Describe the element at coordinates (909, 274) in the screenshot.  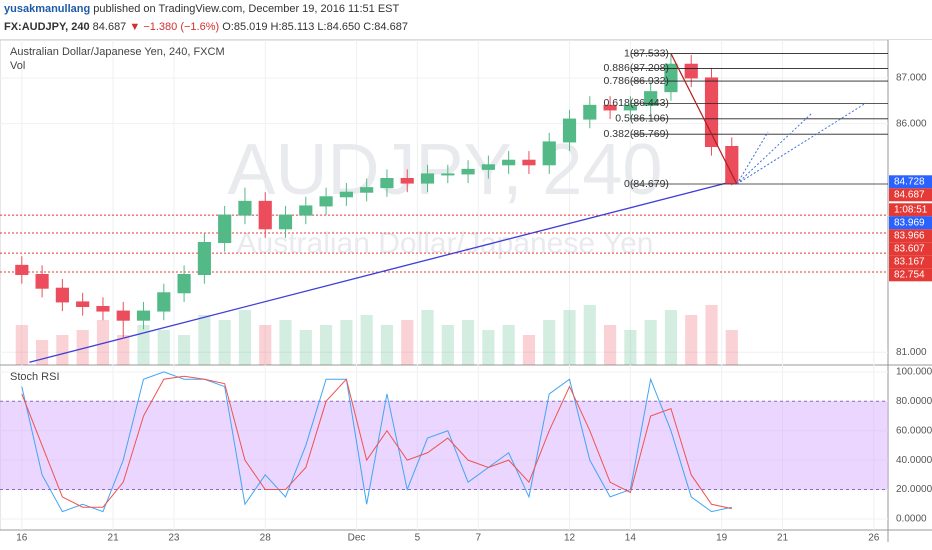
I see `price-tag-label: 82.754` at that location.